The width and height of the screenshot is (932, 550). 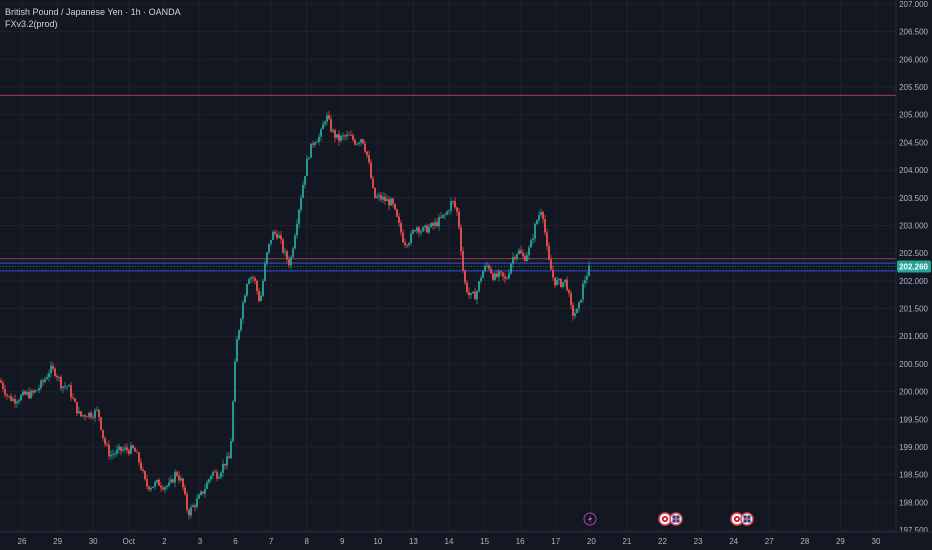 What do you see at coordinates (57, 541) in the screenshot?
I see `time-tick-label: 29` at bounding box center [57, 541].